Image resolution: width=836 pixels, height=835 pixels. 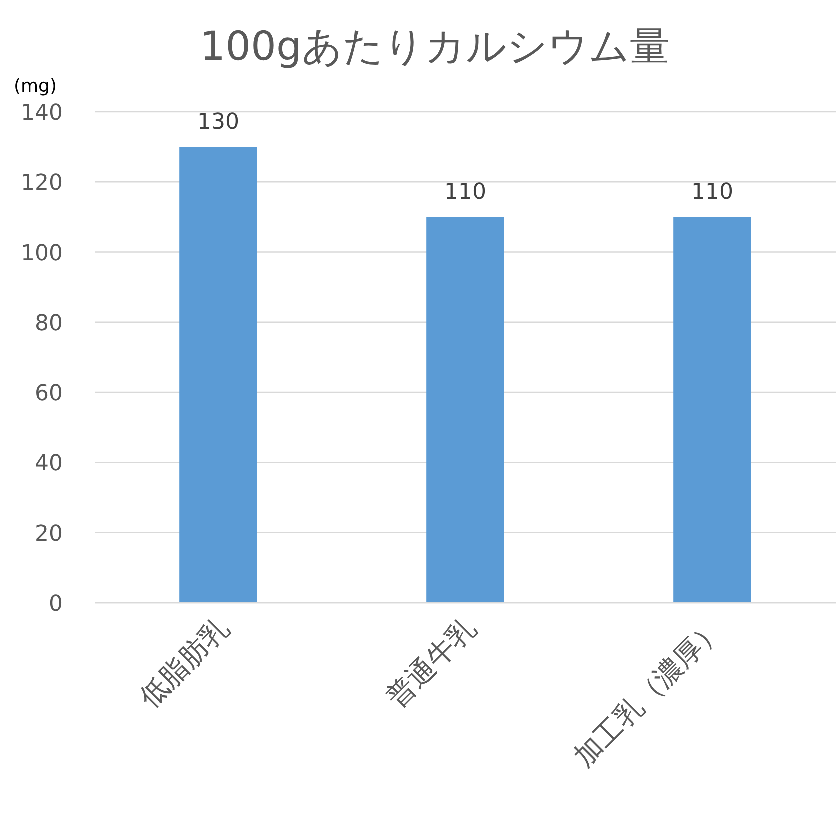 I want to click on x-tick-label: 低脂肪乳, so click(x=184, y=663).